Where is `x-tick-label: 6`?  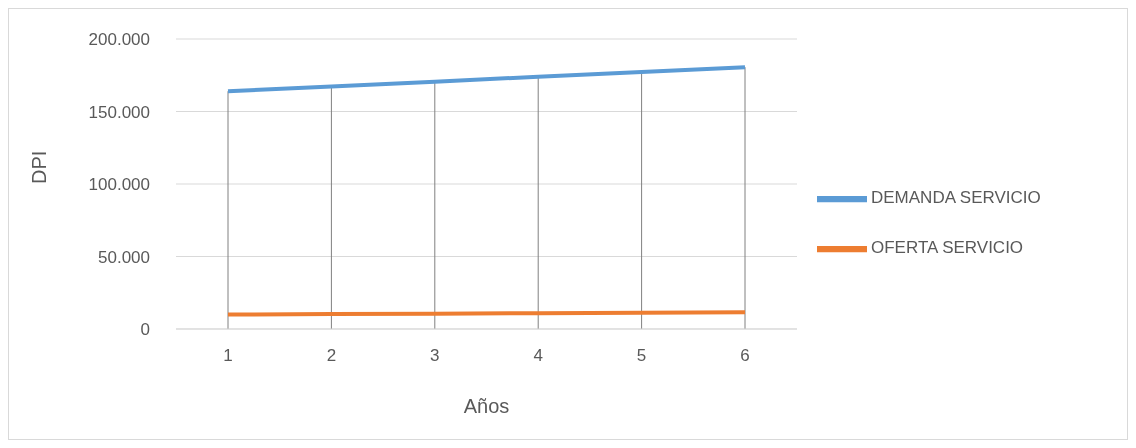
x-tick-label: 6 is located at coordinates (745, 356).